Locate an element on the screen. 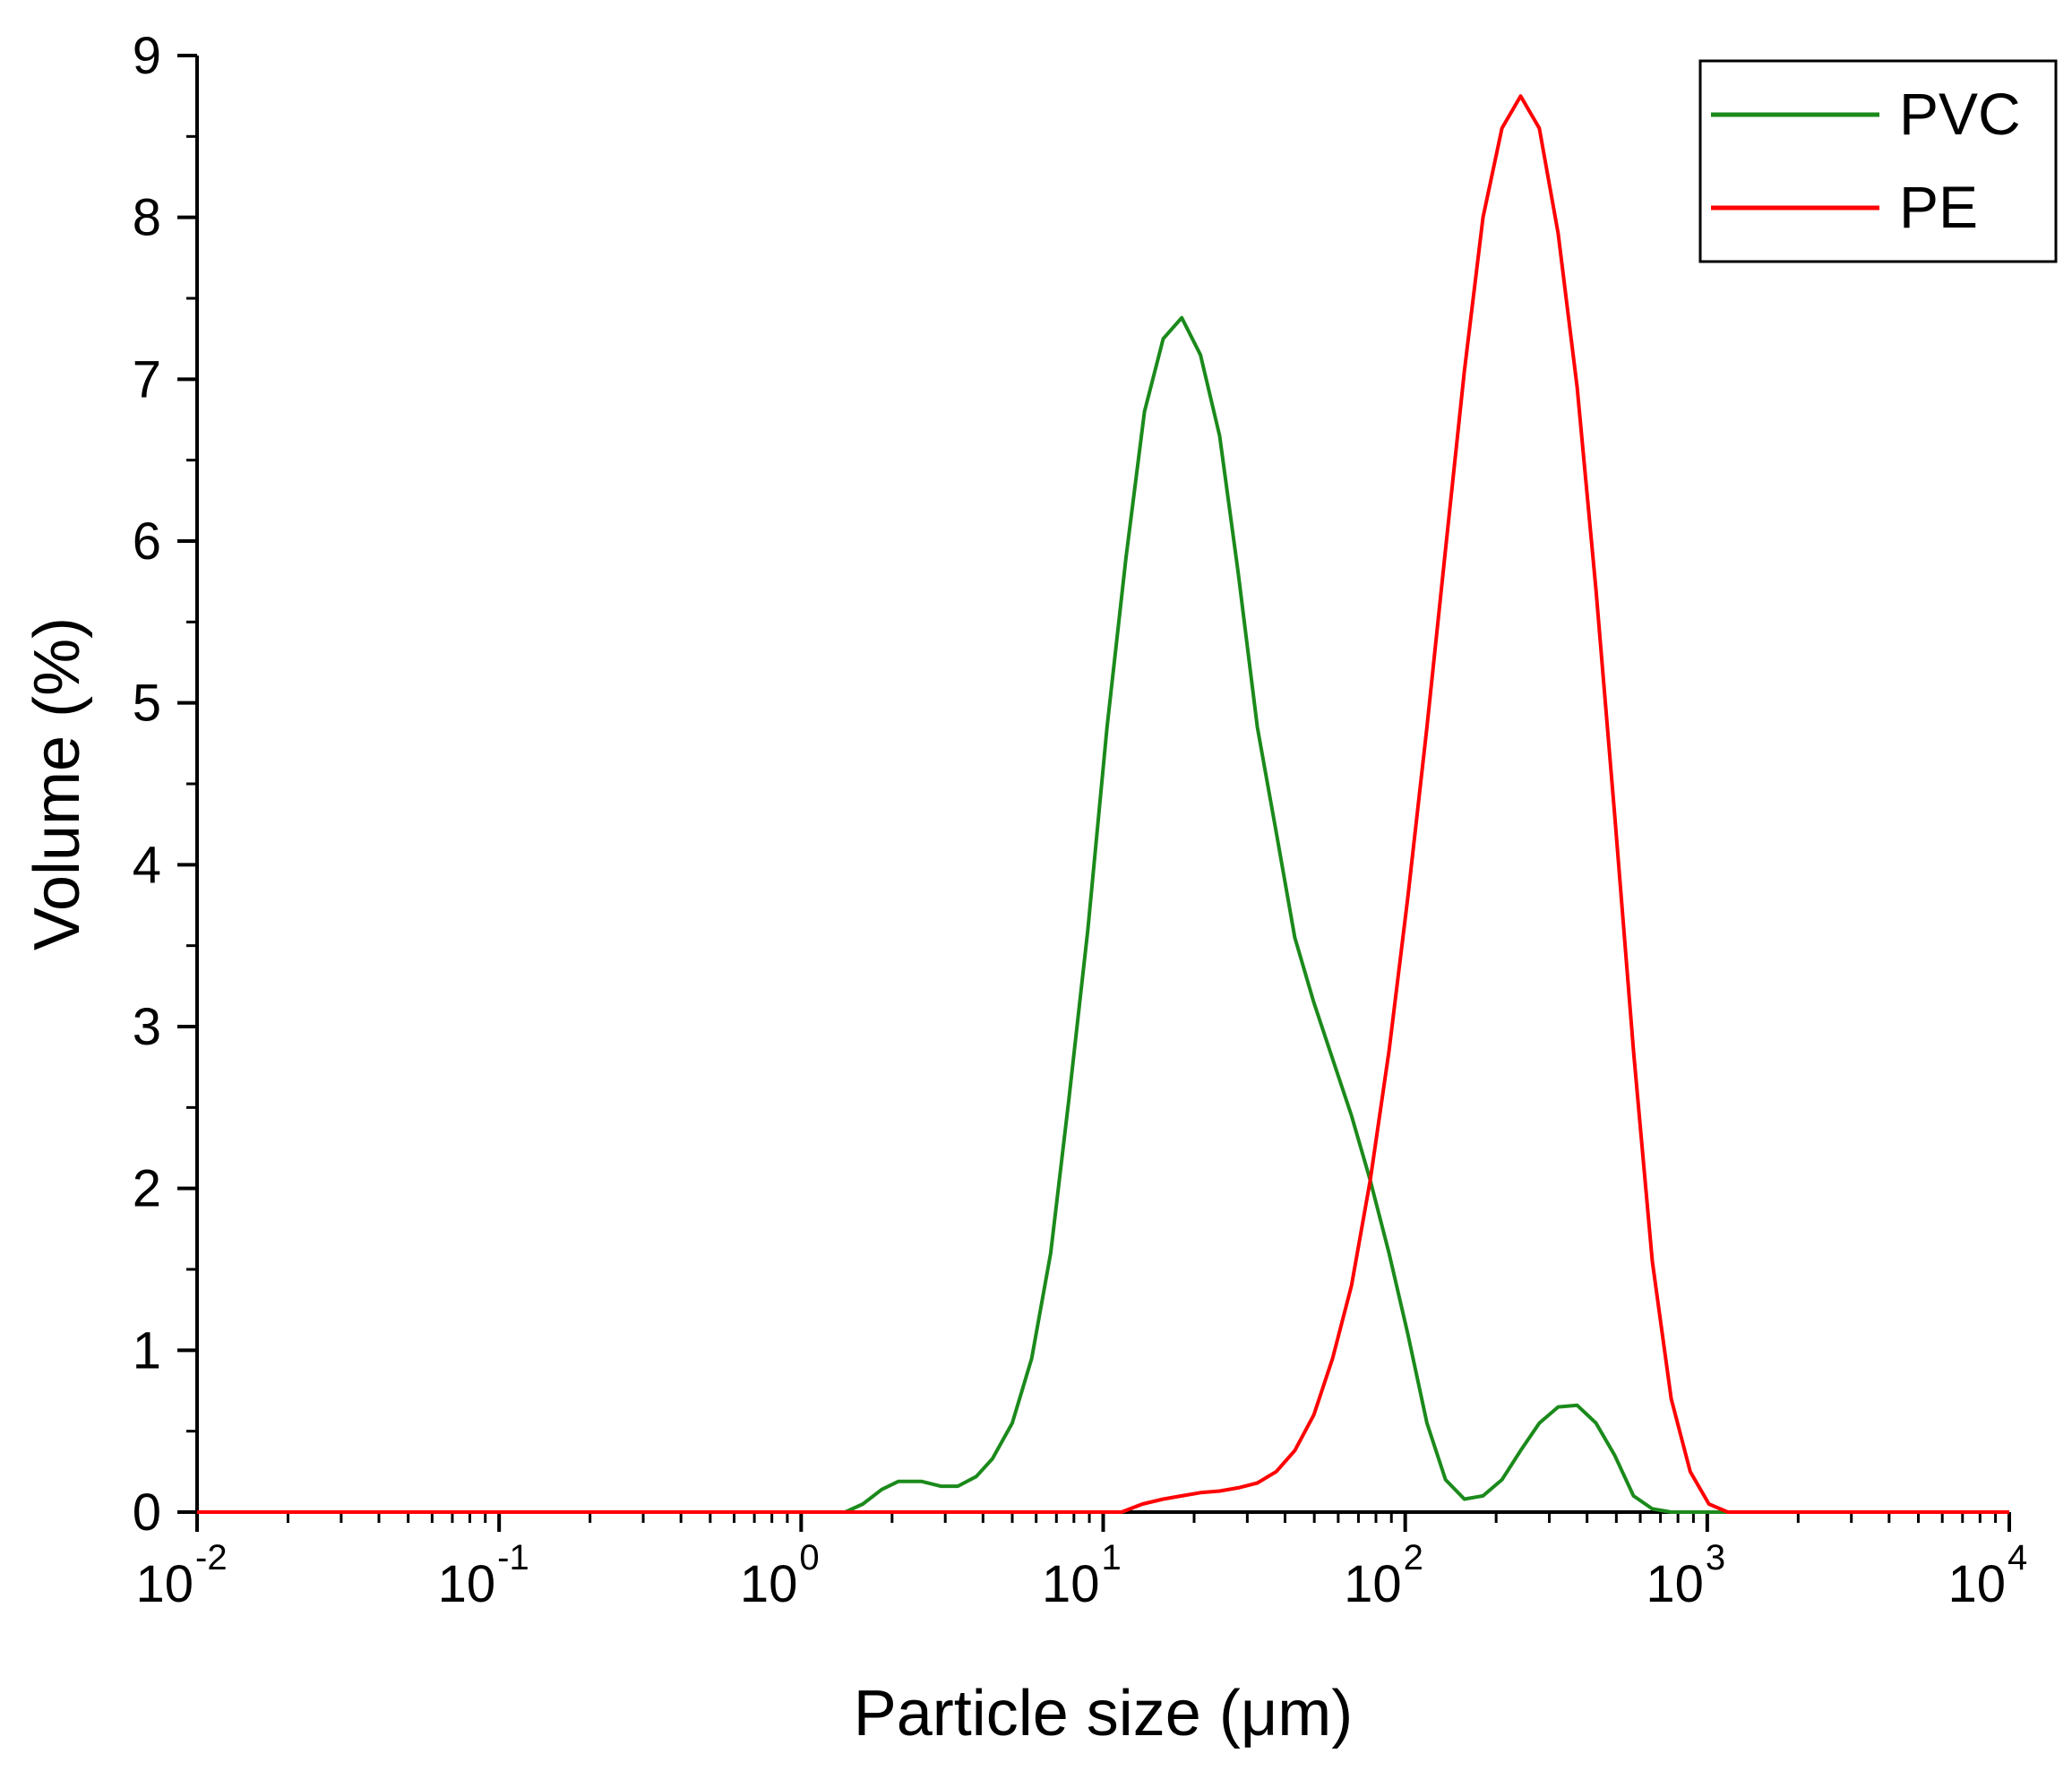 This screenshot has height=1788, width=2072. x-tick-exponent: 4 is located at coordinates (2017, 1557).